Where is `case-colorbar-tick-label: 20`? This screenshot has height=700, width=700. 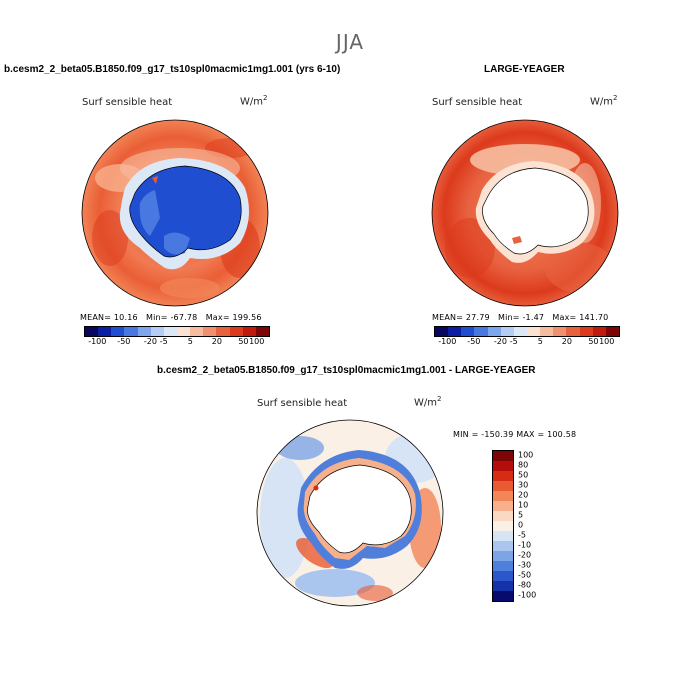 case-colorbar-tick-label: 20 is located at coordinates (216, 341).